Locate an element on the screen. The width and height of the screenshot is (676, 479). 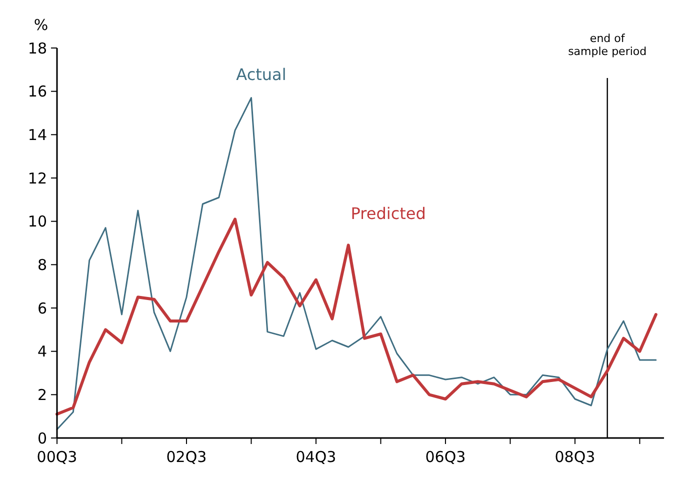
x-tick-label: 04Q3 is located at coordinates (316, 457).